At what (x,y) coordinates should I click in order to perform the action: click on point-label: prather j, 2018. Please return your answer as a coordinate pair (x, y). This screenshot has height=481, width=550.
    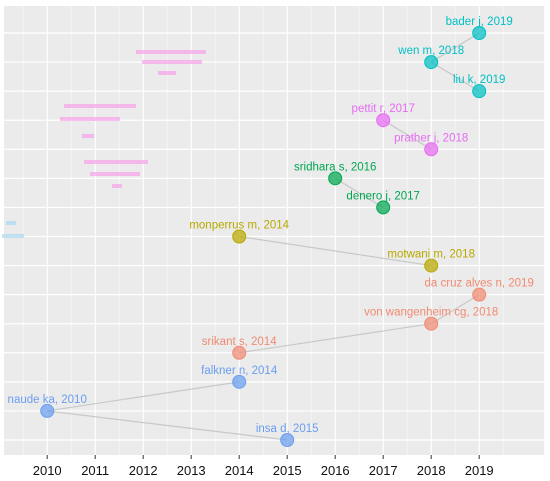
    Looking at the image, I should click on (431, 138).